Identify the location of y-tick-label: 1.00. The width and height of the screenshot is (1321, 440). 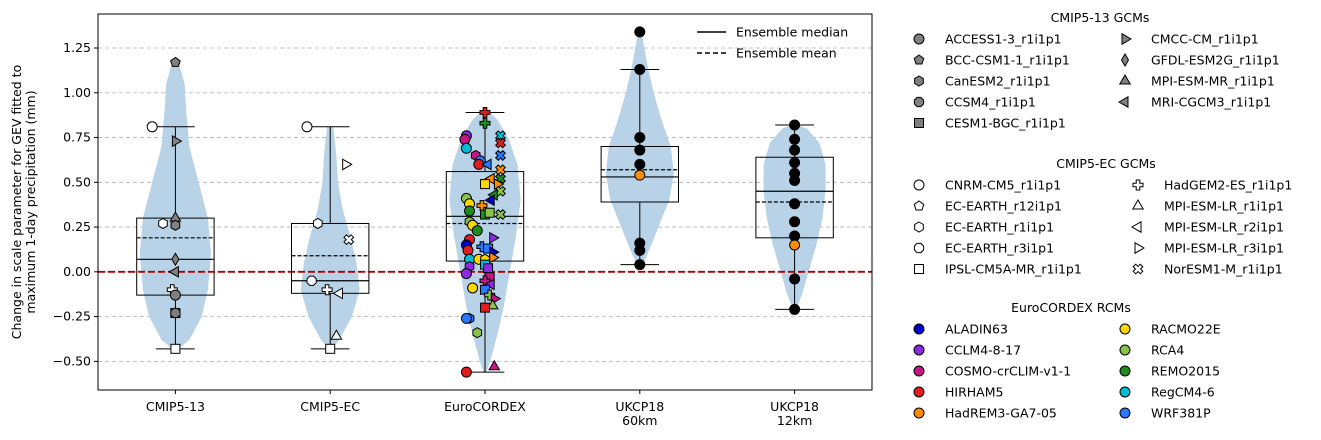
(77, 92).